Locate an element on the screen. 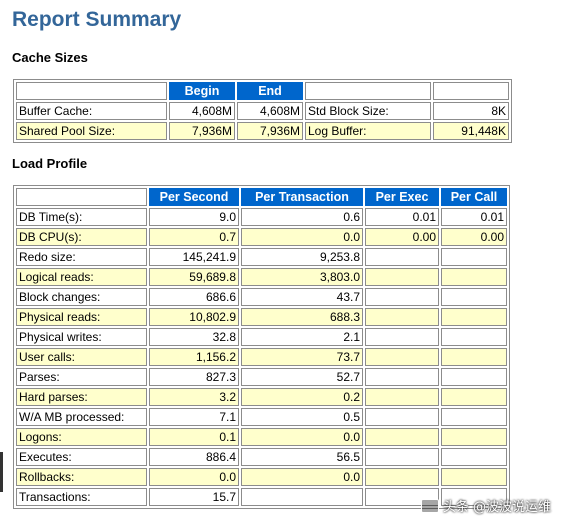 The height and width of the screenshot is (523, 565). load-row-value: 7.1 is located at coordinates (194, 417).